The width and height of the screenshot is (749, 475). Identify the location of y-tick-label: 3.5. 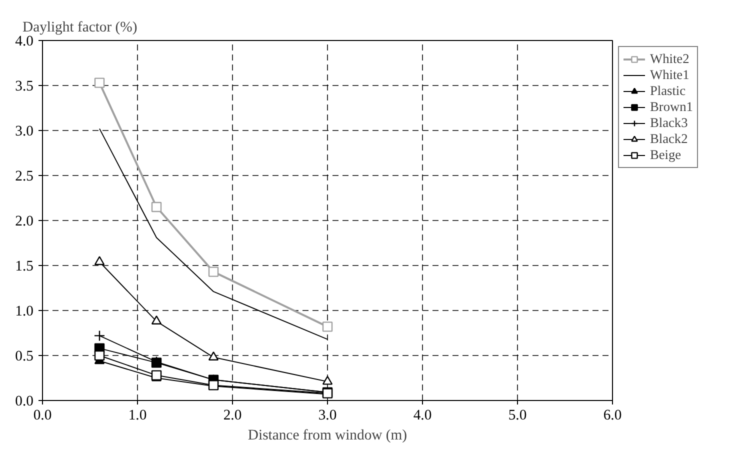
(24, 86).